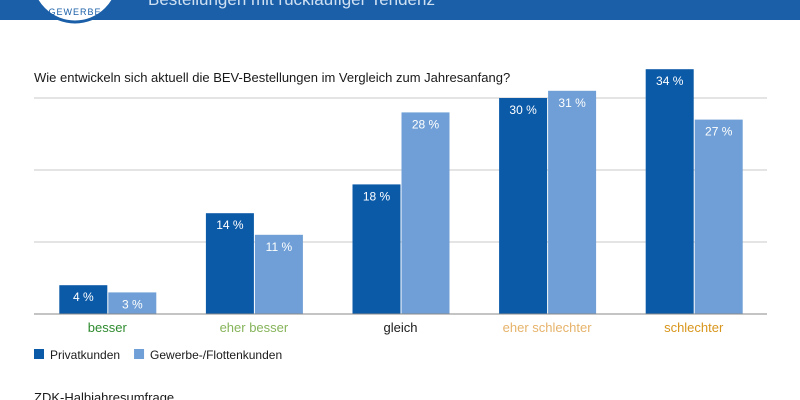  What do you see at coordinates (216, 355) in the screenshot?
I see `legend-label: Gewerbe-/Flottenkunden` at bounding box center [216, 355].